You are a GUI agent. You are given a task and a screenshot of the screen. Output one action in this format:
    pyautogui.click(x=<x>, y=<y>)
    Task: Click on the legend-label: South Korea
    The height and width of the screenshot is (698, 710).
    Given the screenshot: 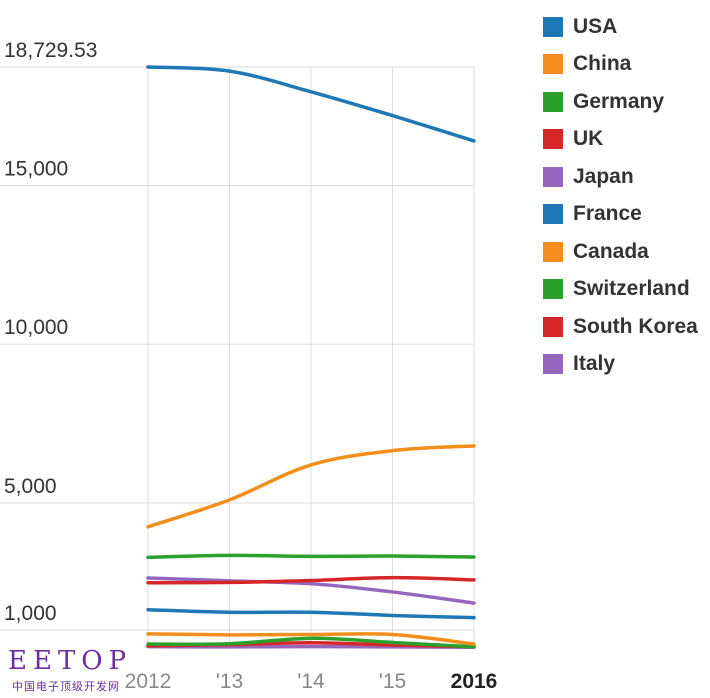 What is the action you would take?
    pyautogui.click(x=635, y=326)
    